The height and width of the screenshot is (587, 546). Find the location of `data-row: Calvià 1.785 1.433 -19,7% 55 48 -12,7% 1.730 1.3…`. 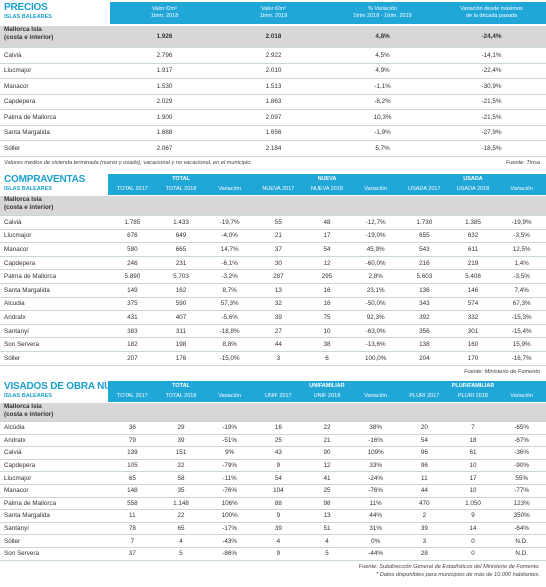

data-row: Calvià 1.785 1.433 -19,7% 55 48 -12,7% 1.730 1.3… is located at coordinates (273, 223).